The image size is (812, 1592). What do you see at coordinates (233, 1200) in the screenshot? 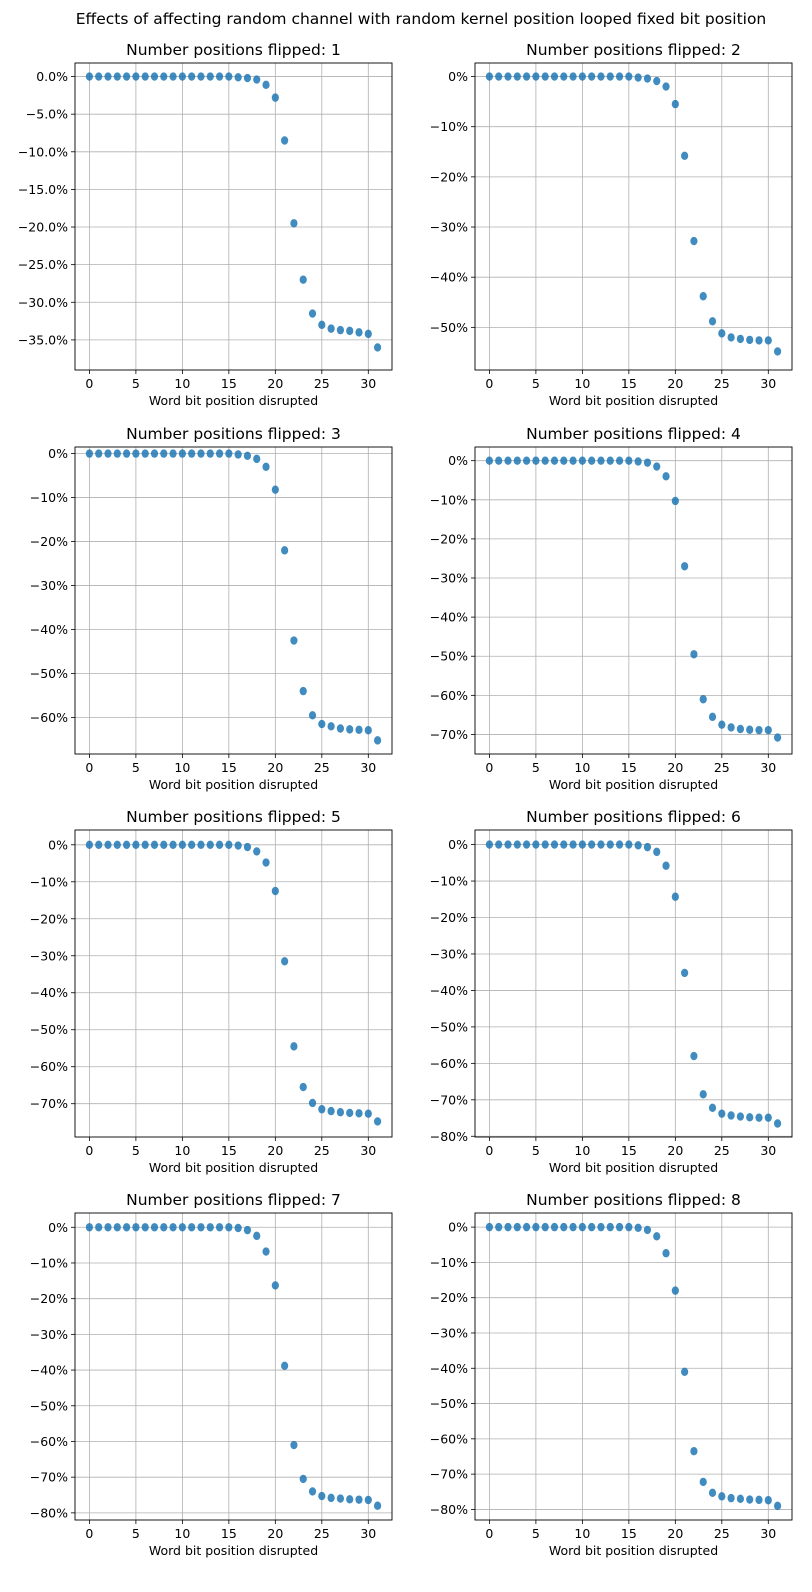
I see `subplot-title: Number positions flipped: 7` at bounding box center [233, 1200].